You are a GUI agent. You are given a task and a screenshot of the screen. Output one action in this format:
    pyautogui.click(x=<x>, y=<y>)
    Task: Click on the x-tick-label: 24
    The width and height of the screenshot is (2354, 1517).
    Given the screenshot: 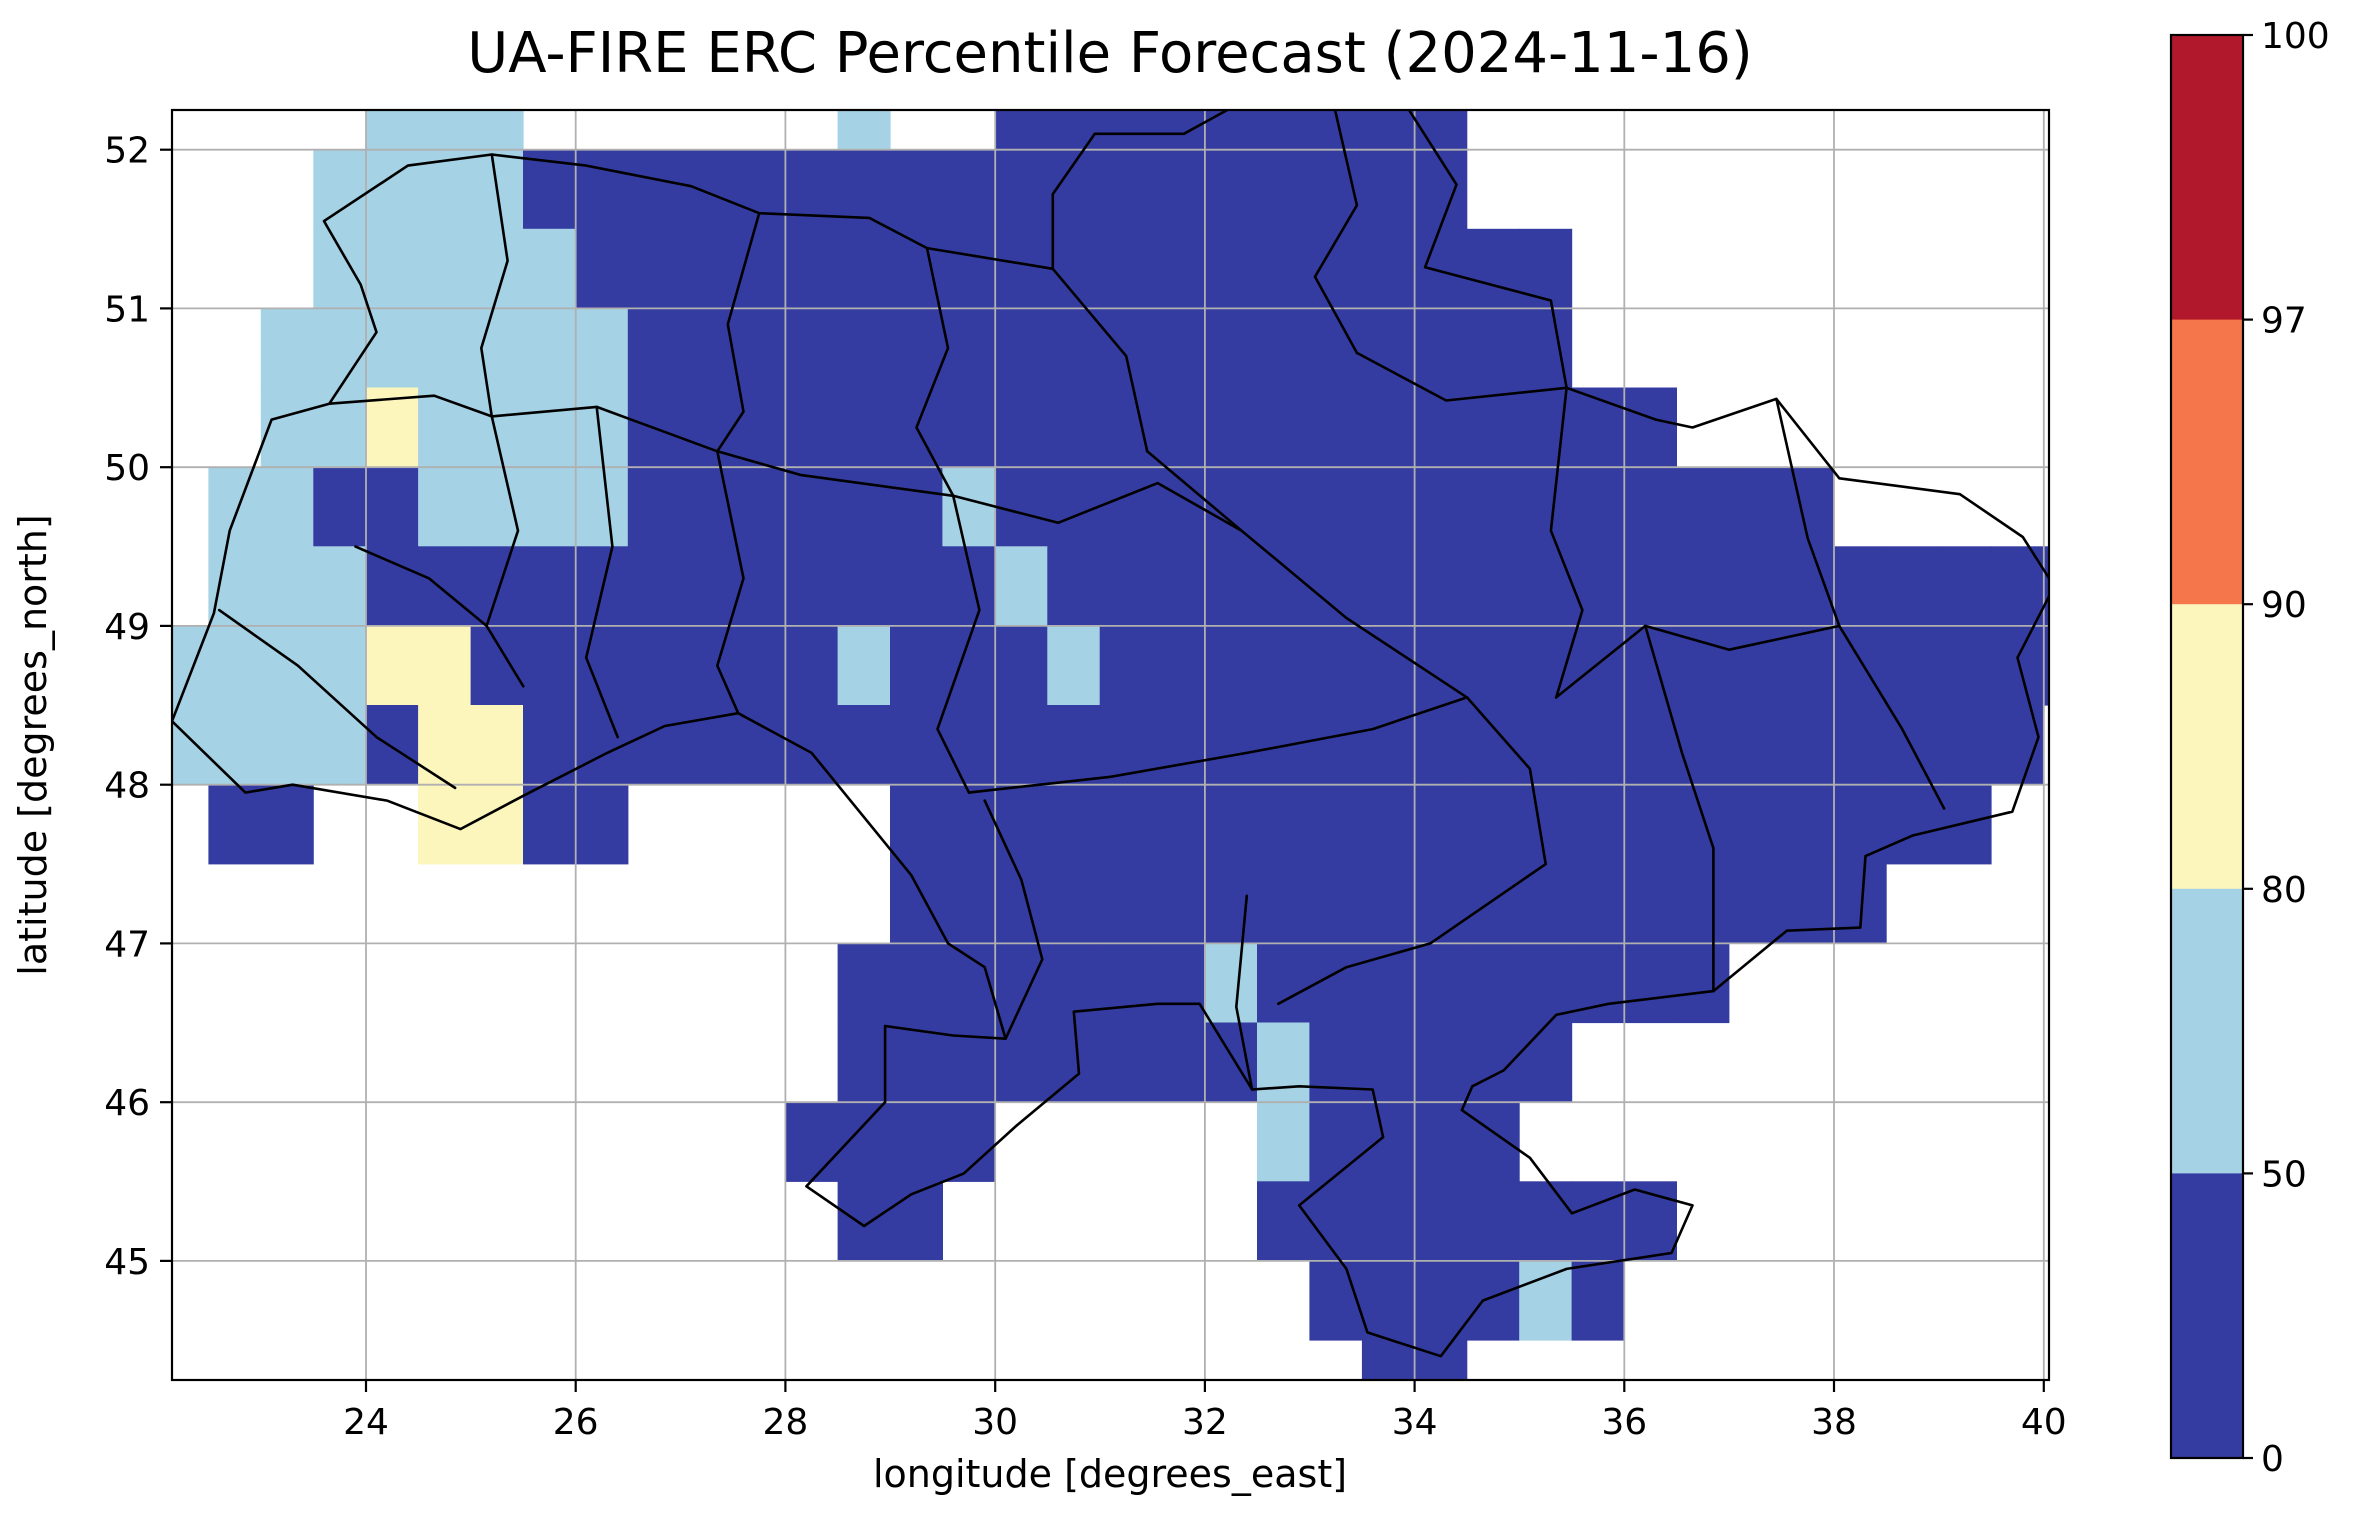 What is the action you would take?
    pyautogui.click(x=366, y=1422)
    